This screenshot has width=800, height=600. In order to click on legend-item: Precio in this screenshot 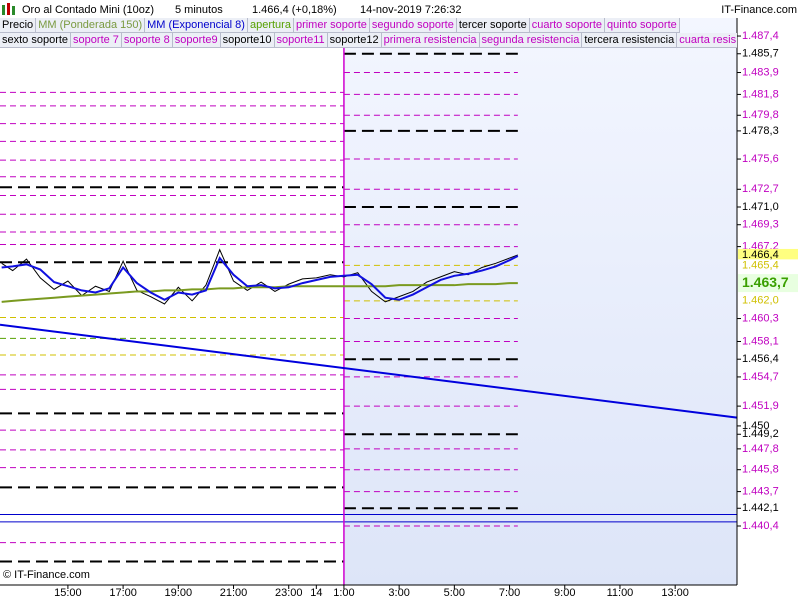, I will do `click(18, 25)`.